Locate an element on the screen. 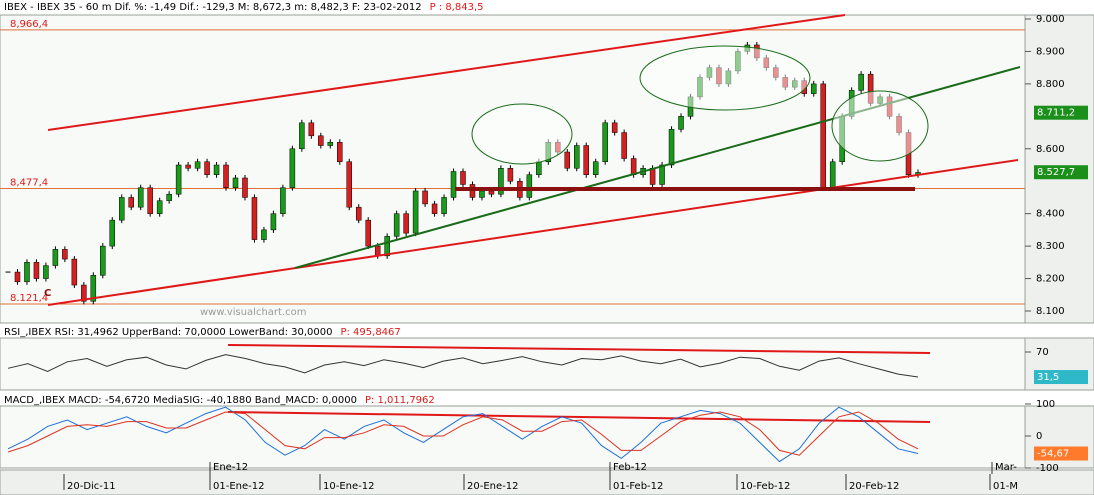 The width and height of the screenshot is (1094, 495). y-tick-label: 8.800 is located at coordinates (1050, 84).